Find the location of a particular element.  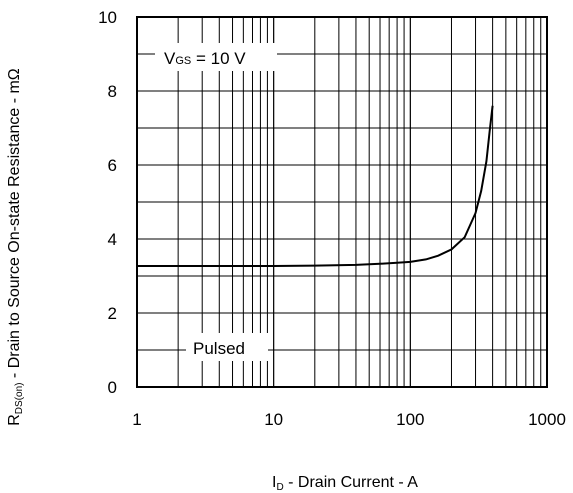

x-axis-label: ID - Drain Current - A is located at coordinates (345, 483).